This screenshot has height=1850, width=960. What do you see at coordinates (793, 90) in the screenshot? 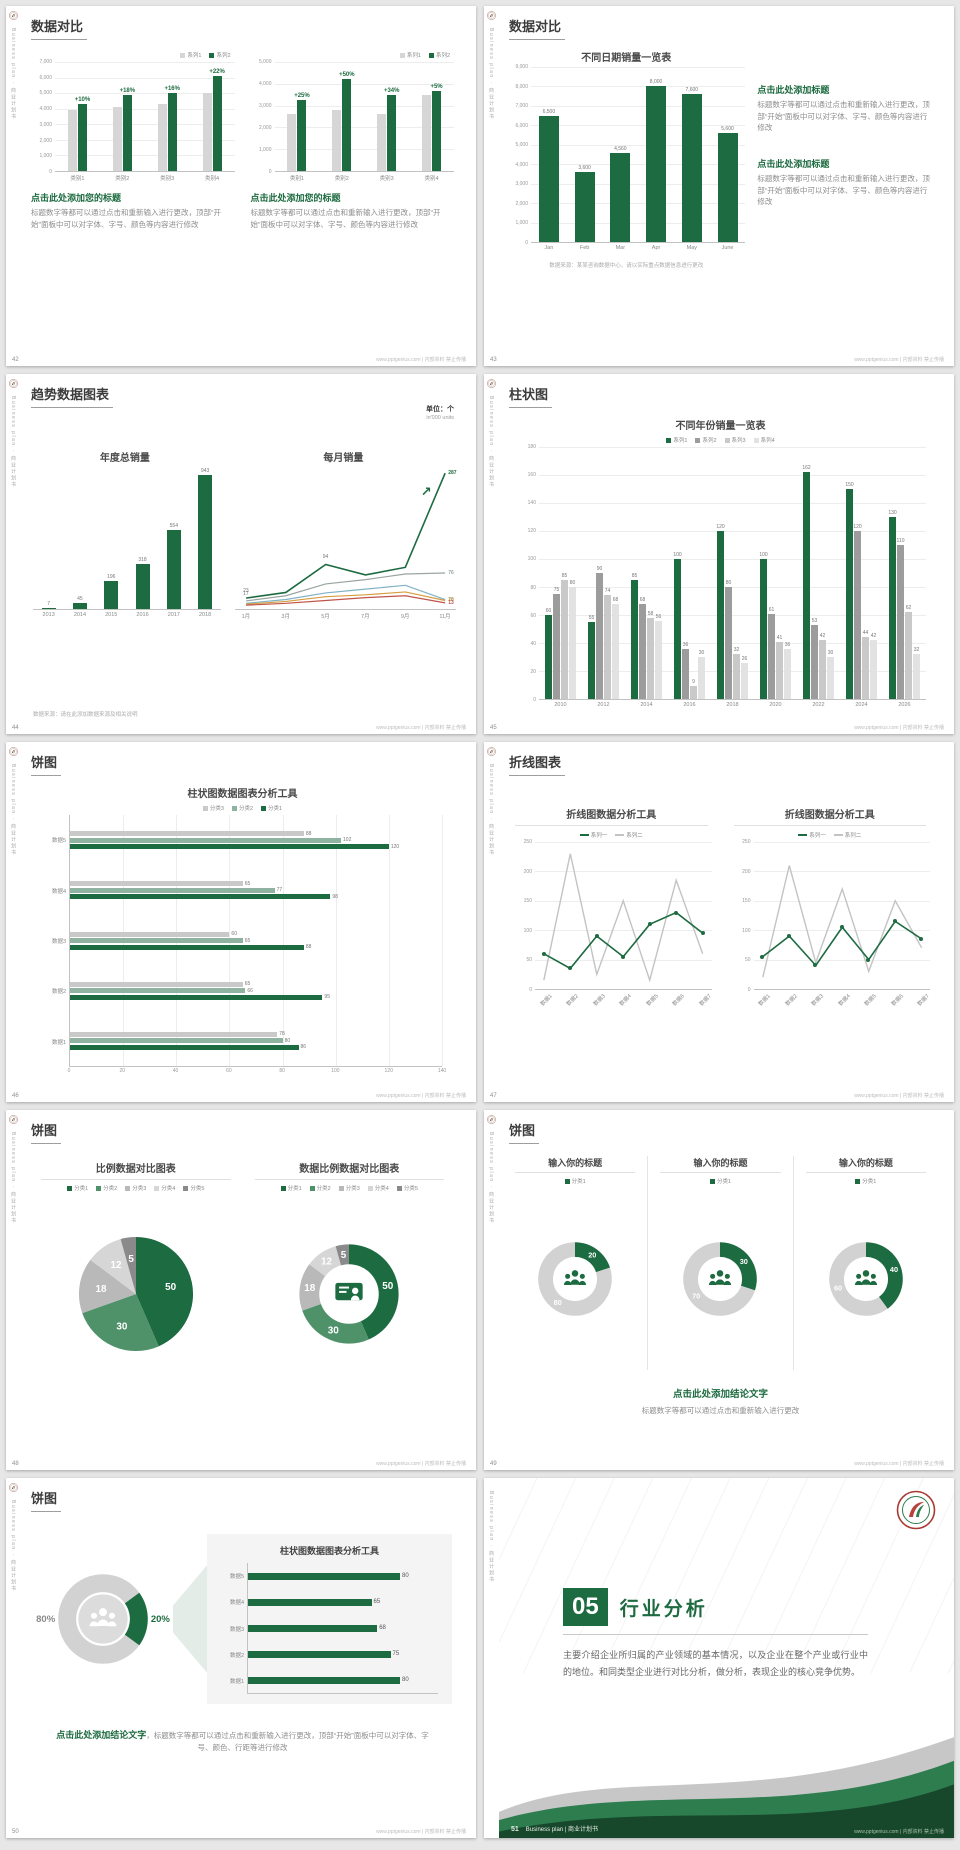
I see `block-heading: 点击此处添加标题` at bounding box center [793, 90].